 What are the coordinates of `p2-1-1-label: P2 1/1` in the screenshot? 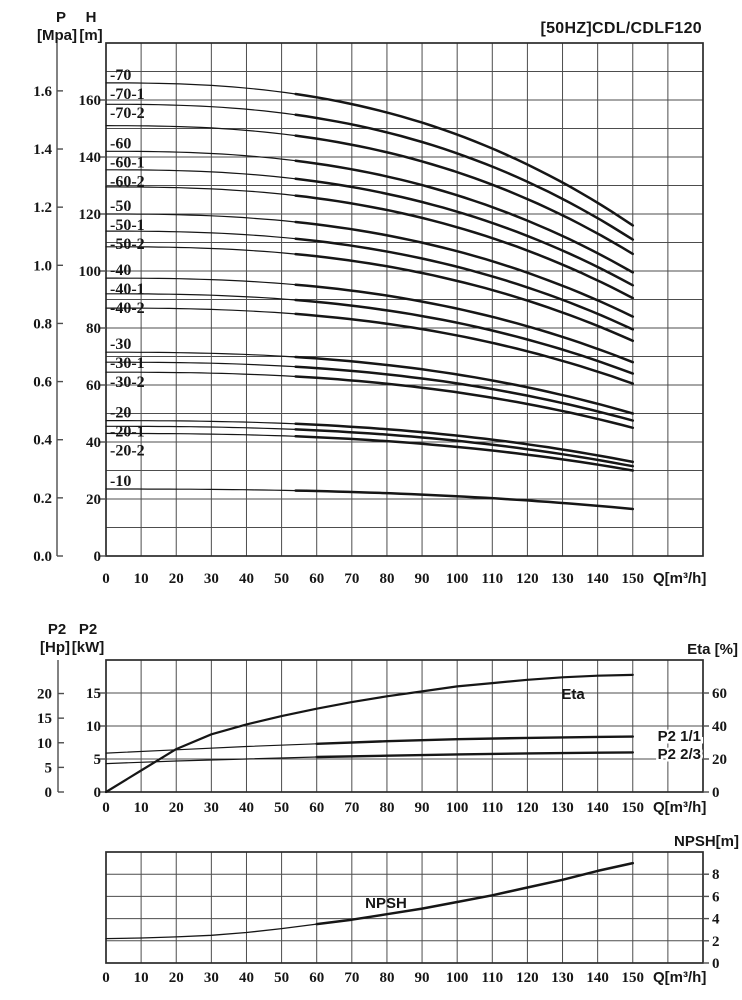 It's located at (679, 736).